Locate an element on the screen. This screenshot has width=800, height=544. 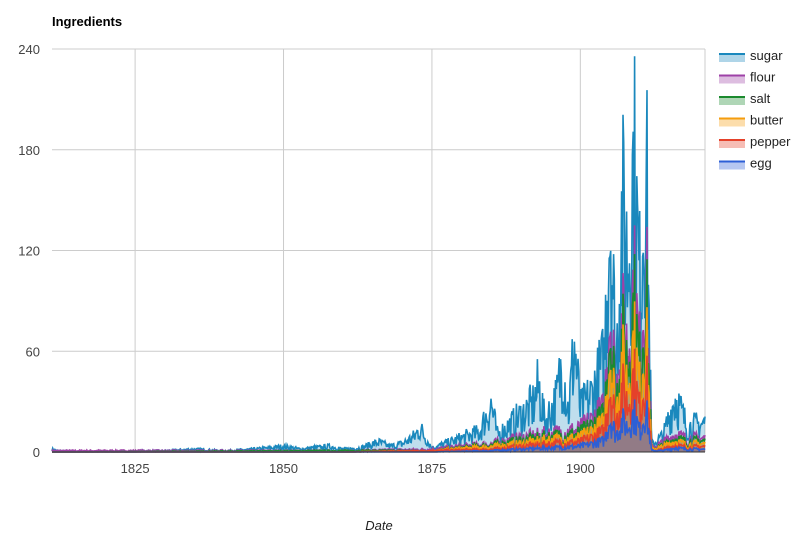
legend-label: butter is located at coordinates (767, 120).